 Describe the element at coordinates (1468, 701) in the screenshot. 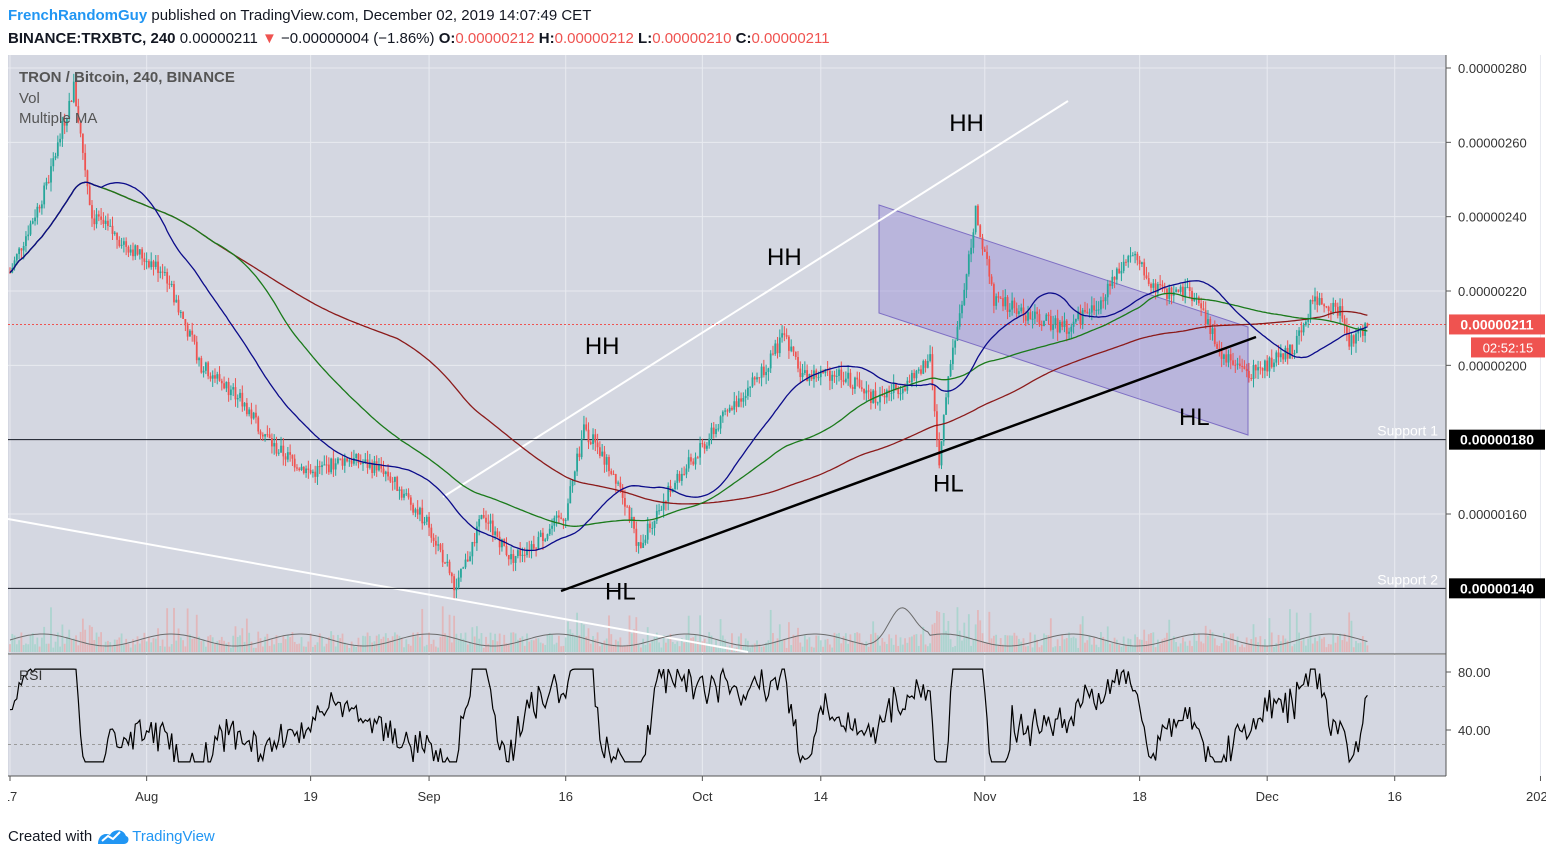

I see `rsi-axis: 80.00 40.00` at that location.